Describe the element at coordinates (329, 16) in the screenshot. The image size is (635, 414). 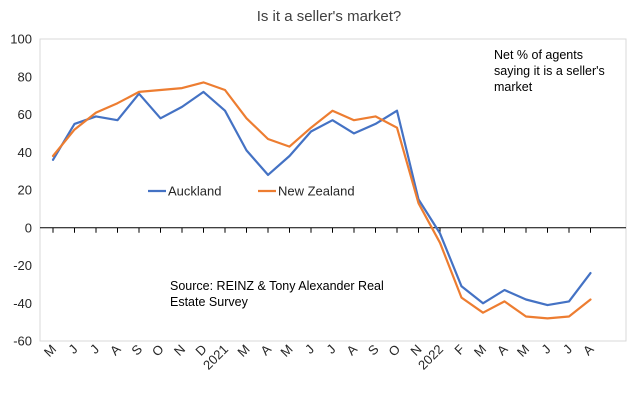
I see `chart-title: Is it a seller's market?` at that location.